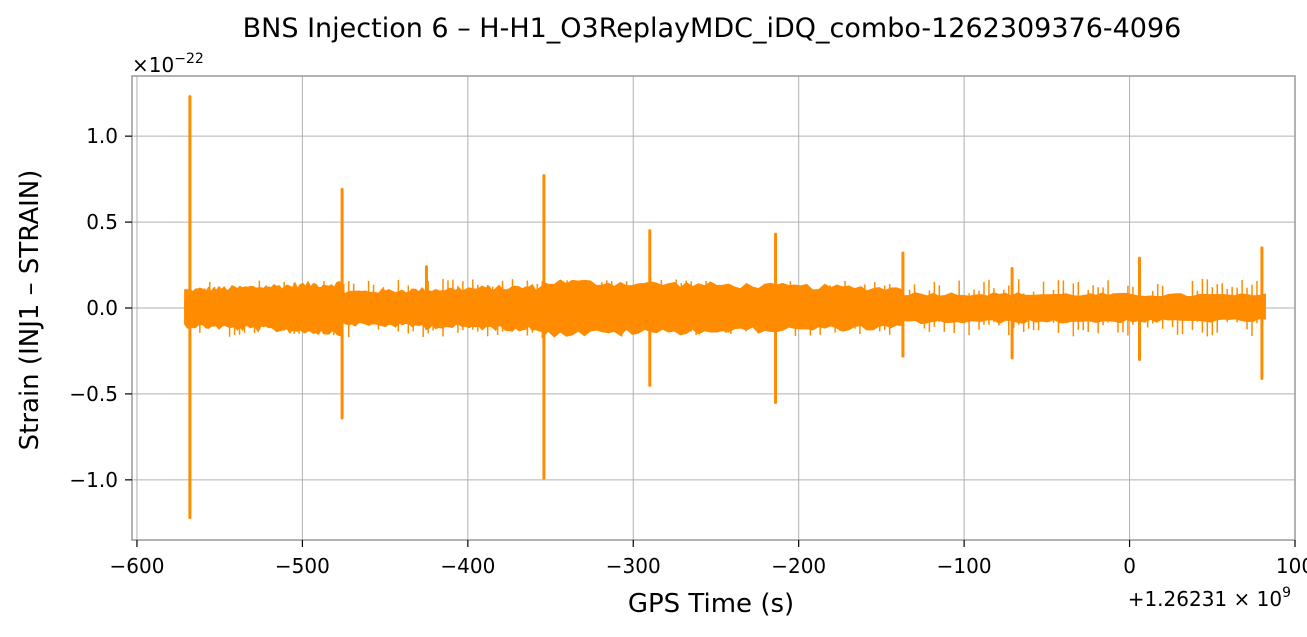 This screenshot has height=637, width=1307. What do you see at coordinates (93, 480) in the screenshot?
I see `y-tick-label: −1.0` at bounding box center [93, 480].